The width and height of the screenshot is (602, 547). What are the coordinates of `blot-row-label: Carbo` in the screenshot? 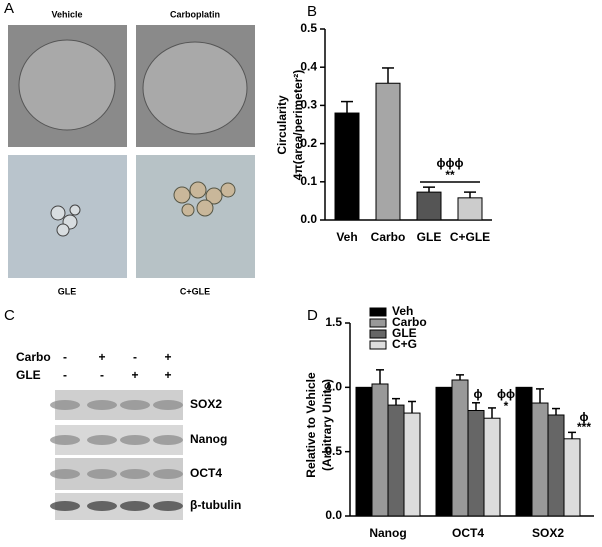 It's located at (33, 357).